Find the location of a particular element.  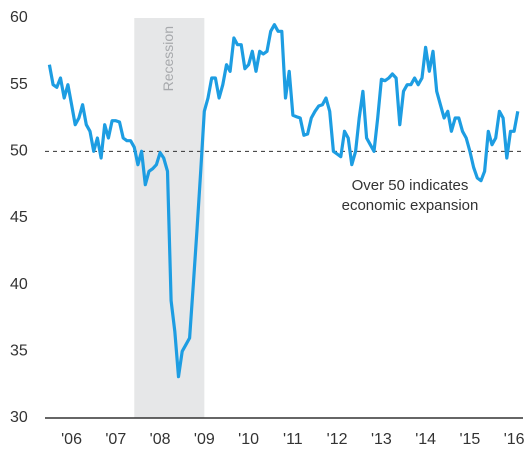

x-tick-label: '14 is located at coordinates (425, 439).